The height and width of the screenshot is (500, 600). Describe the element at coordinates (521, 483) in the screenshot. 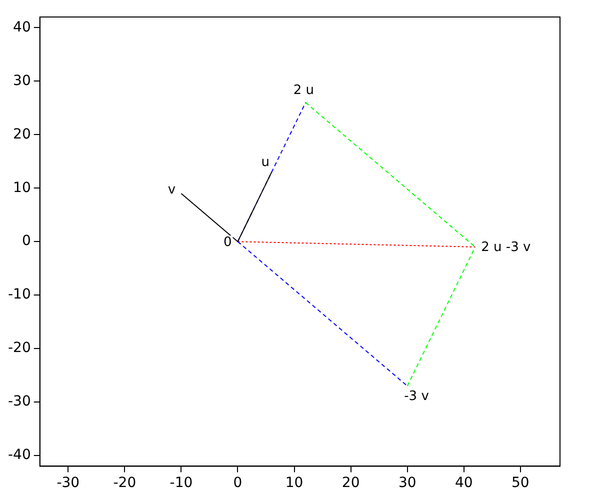

I see `x-tick-label: 50` at that location.